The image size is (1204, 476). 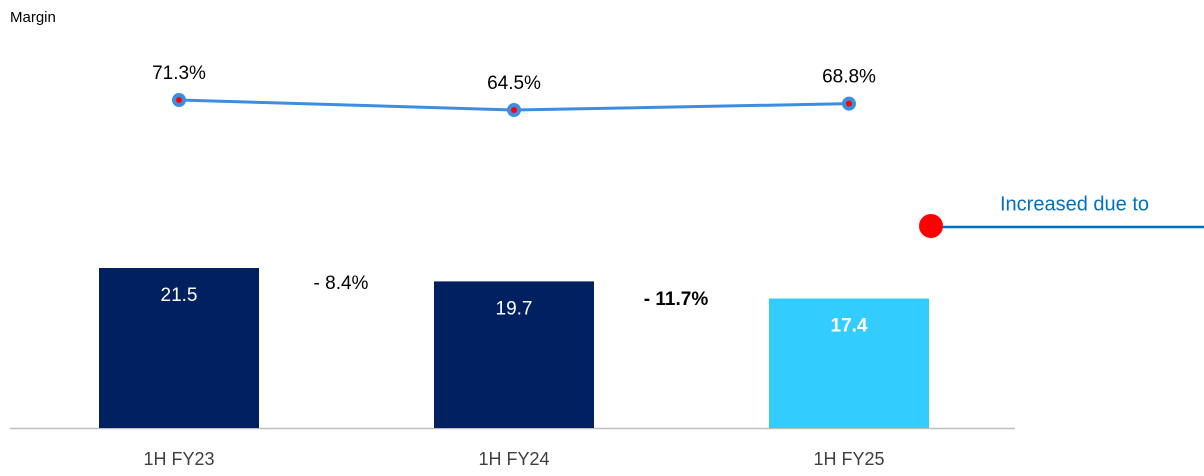 I want to click on change-label: - 11.7%, so click(x=676, y=299).